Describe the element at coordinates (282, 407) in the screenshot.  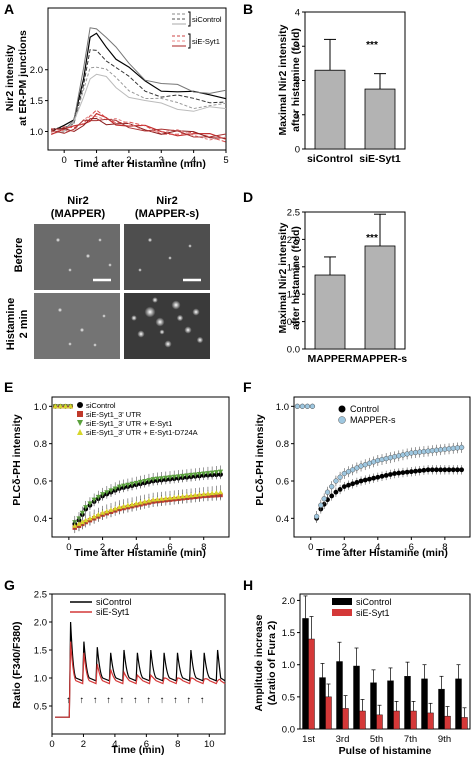
I see `panel-f-ytick-label: 1.0` at that location.